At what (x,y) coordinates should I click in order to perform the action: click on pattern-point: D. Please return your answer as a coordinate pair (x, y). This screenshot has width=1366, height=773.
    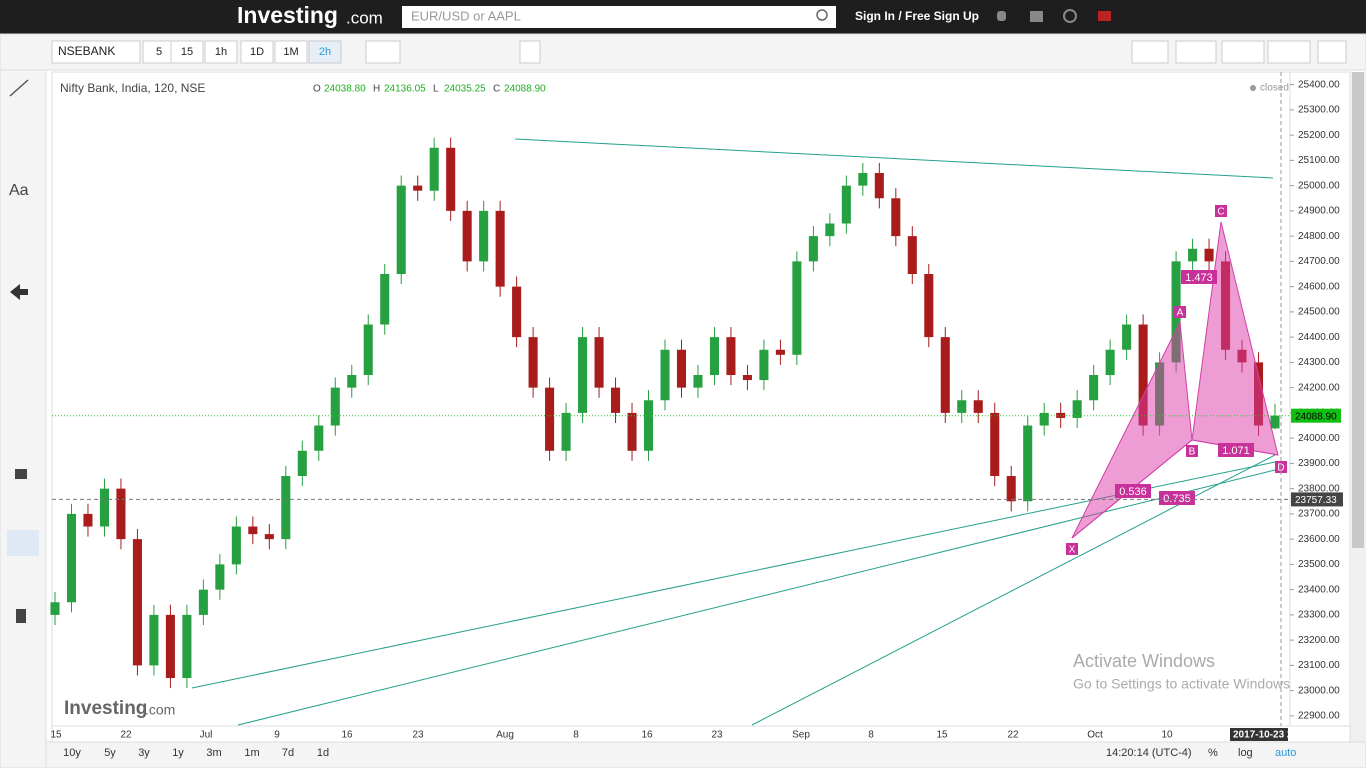
    Looking at the image, I should click on (1280, 468).